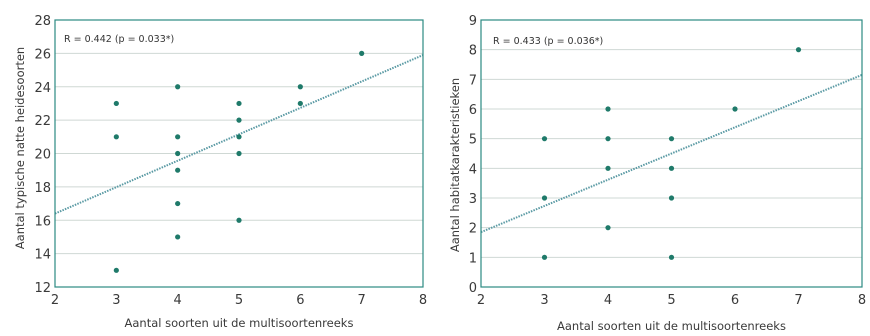 The width and height of the screenshot is (870, 336). I want to click on y-tick-labels: 0 1 2 3 4 5 6 7 8 9, so click(473, 155).